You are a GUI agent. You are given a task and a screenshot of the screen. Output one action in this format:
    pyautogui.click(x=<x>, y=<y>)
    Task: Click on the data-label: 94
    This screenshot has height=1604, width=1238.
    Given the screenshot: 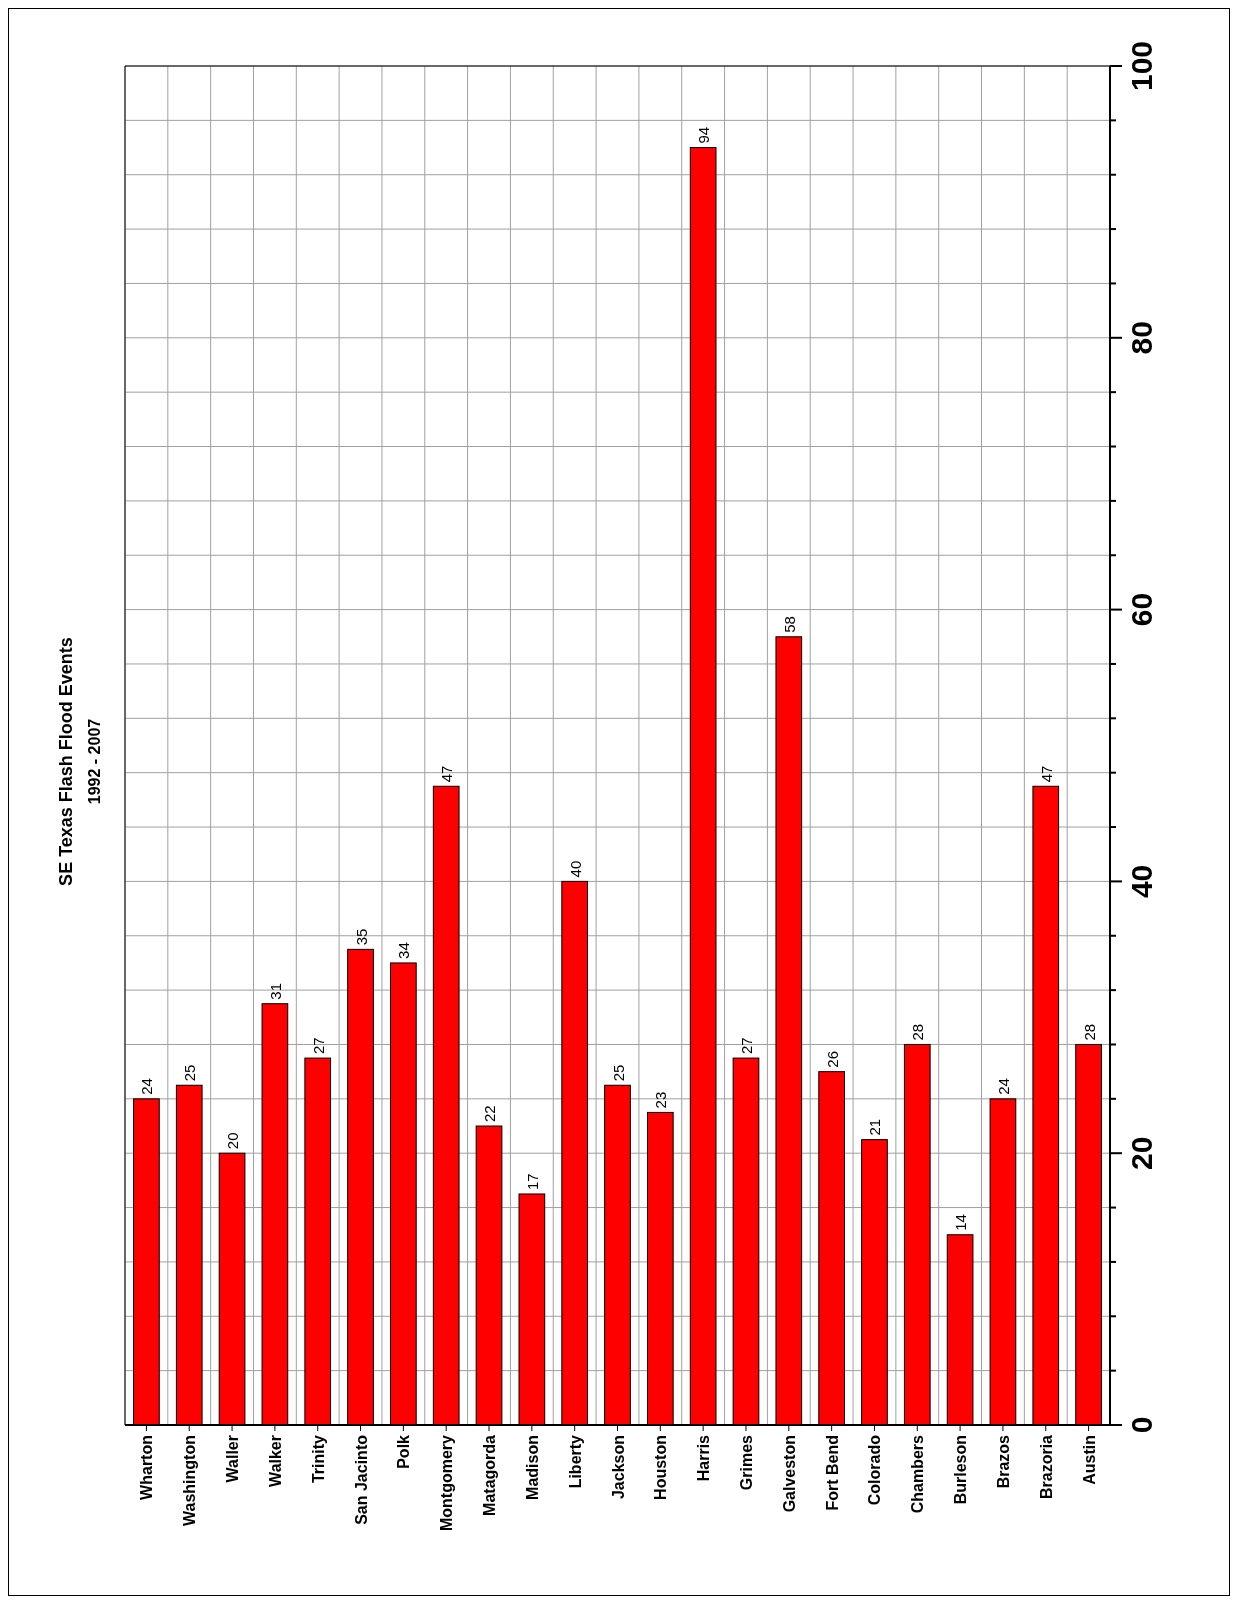 What is the action you would take?
    pyautogui.click(x=704, y=135)
    